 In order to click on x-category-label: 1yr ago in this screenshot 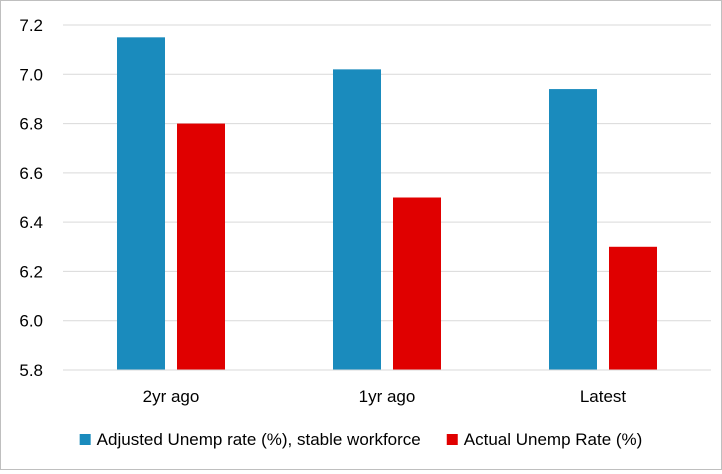, I will do `click(387, 396)`.